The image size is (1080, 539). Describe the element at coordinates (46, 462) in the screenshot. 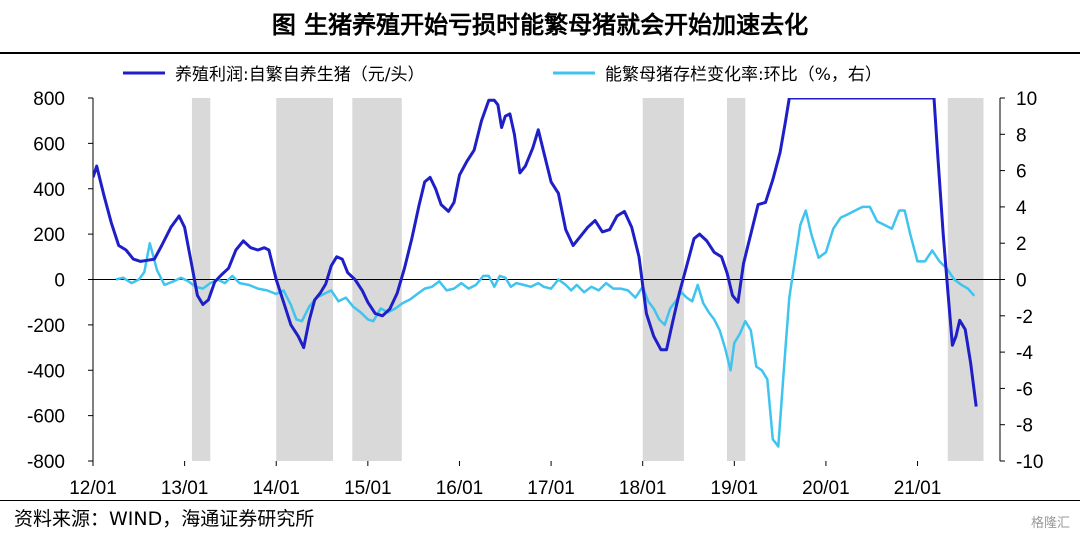

I see `left-tick-label: -800` at that location.